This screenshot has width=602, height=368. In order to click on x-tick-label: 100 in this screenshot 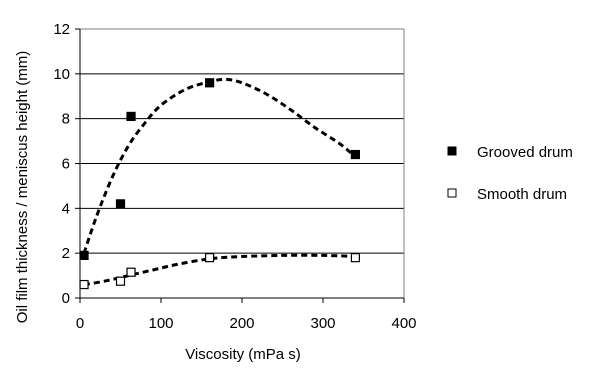, I will do `click(160, 323)`.